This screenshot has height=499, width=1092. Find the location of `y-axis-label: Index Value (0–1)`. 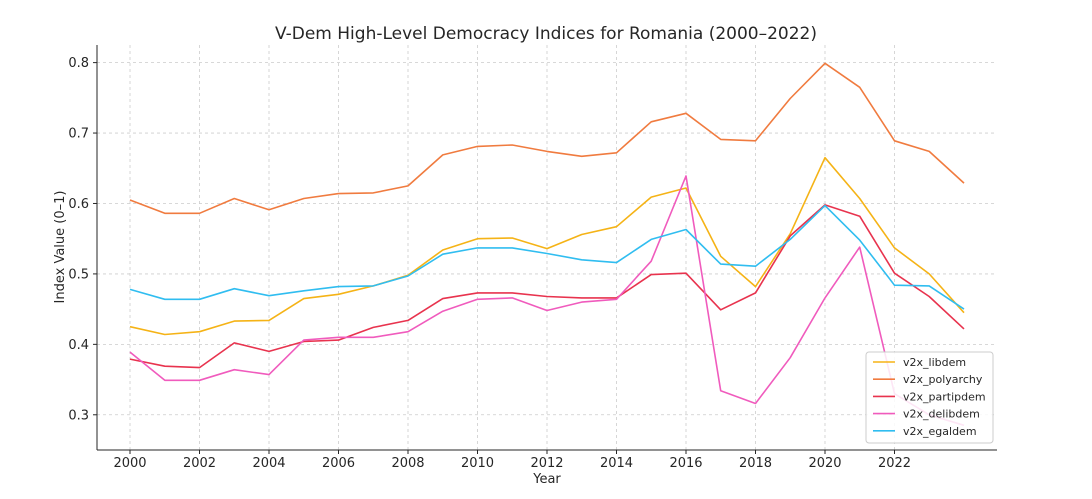

y-axis-label: Index Value (0–1) is located at coordinates (60, 247).